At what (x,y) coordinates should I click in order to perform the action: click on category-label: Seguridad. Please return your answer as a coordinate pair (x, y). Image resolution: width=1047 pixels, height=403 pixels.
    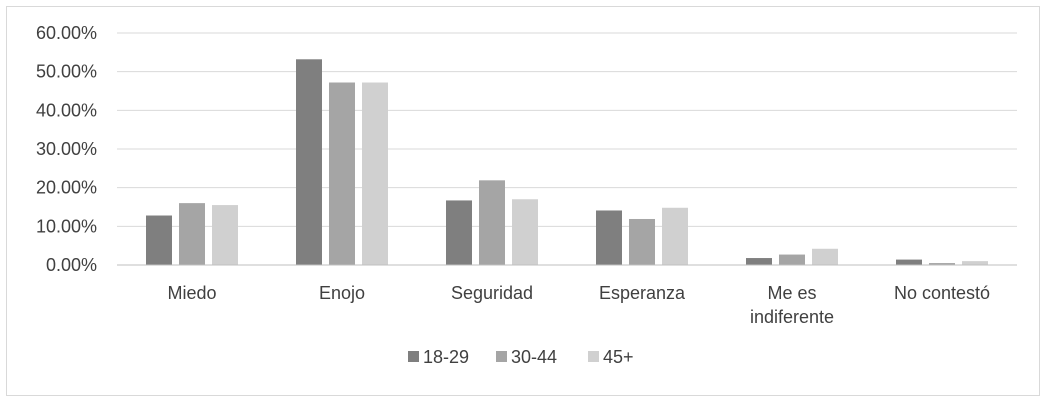
    Looking at the image, I should click on (492, 293).